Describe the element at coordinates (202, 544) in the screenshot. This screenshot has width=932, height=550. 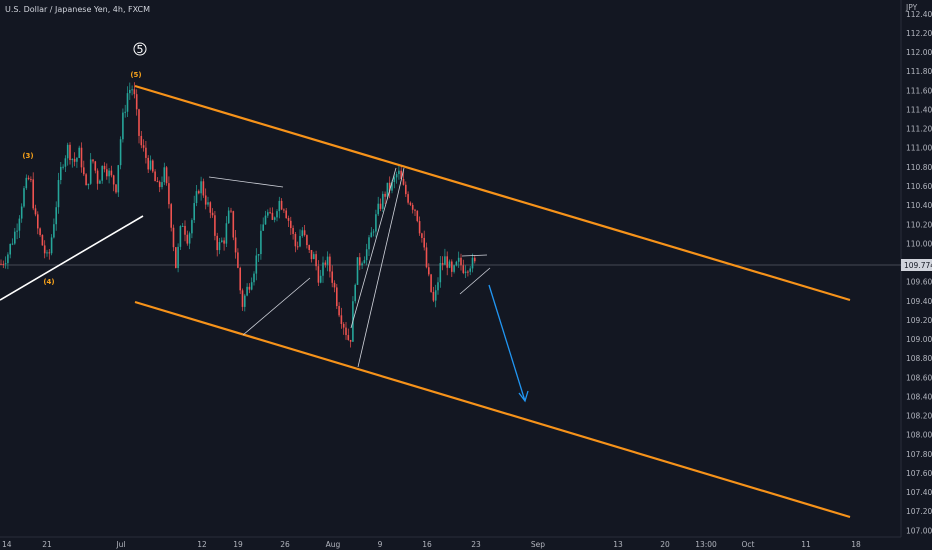
I see `time-tick-label: 12` at that location.